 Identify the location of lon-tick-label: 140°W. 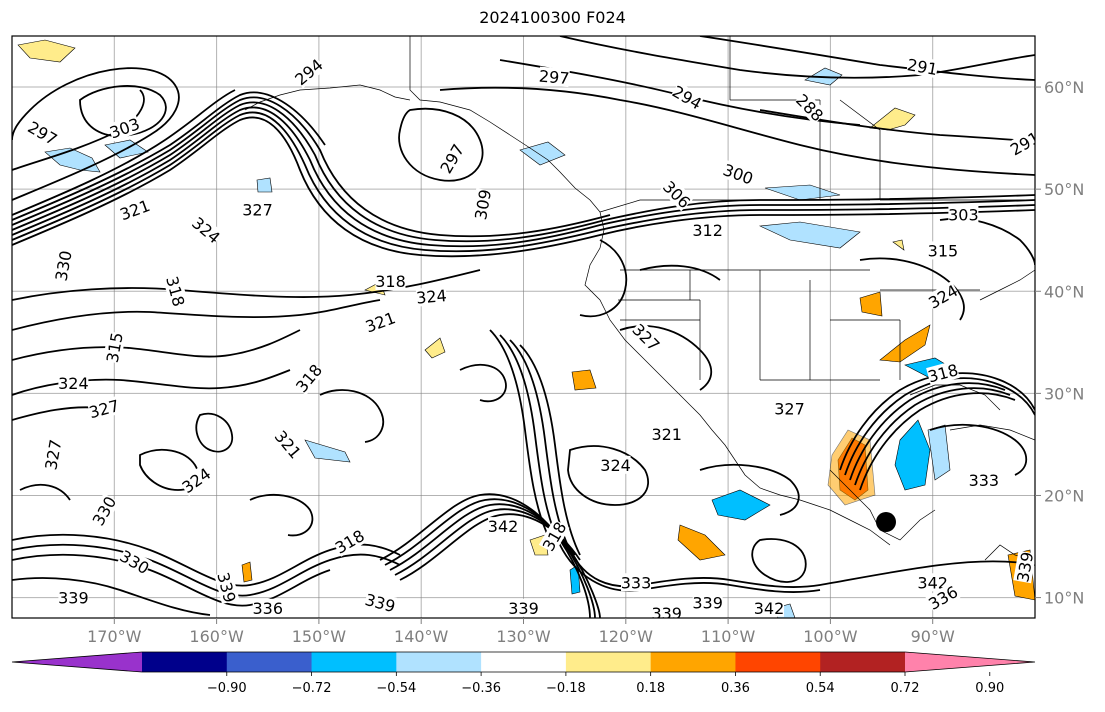
(421, 636).